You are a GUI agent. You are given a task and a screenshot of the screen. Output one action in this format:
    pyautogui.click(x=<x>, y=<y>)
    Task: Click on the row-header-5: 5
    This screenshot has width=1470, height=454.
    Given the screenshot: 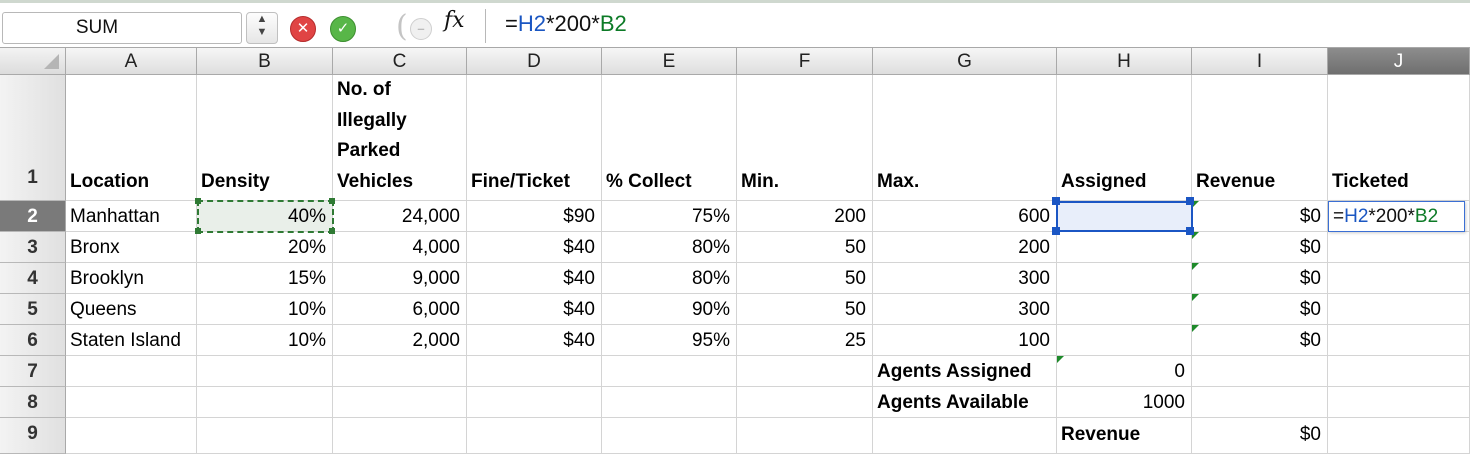 What is the action you would take?
    pyautogui.click(x=33, y=309)
    